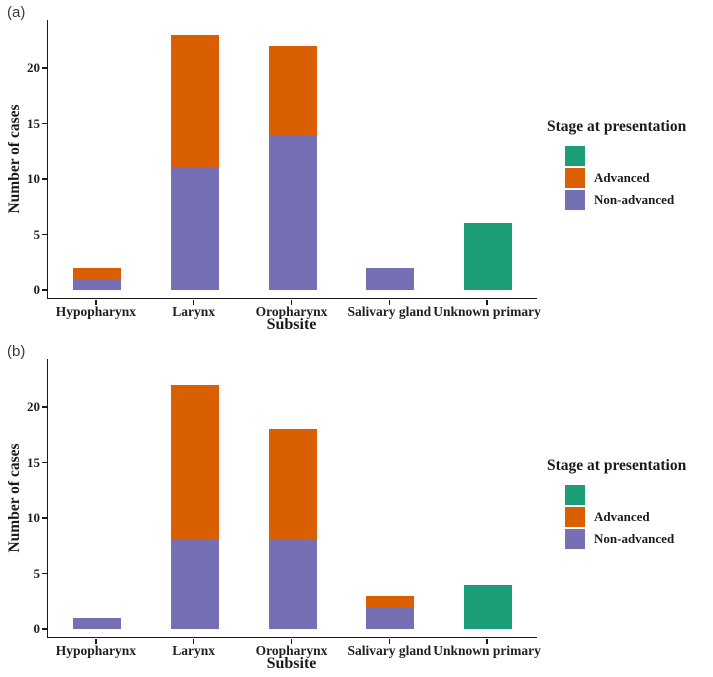  Describe the element at coordinates (16, 12) in the screenshot. I see `panel-label-a: (a)` at that location.